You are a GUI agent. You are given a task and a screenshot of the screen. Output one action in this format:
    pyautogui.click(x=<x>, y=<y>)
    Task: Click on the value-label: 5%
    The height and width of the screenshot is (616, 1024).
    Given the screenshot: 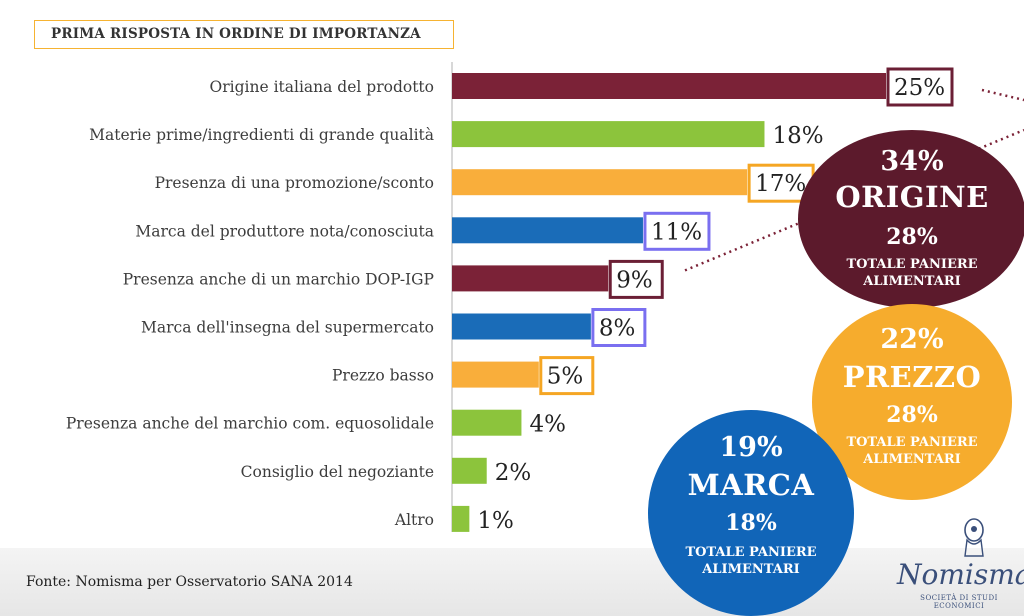 What is the action you would take?
    pyautogui.click(x=565, y=377)
    